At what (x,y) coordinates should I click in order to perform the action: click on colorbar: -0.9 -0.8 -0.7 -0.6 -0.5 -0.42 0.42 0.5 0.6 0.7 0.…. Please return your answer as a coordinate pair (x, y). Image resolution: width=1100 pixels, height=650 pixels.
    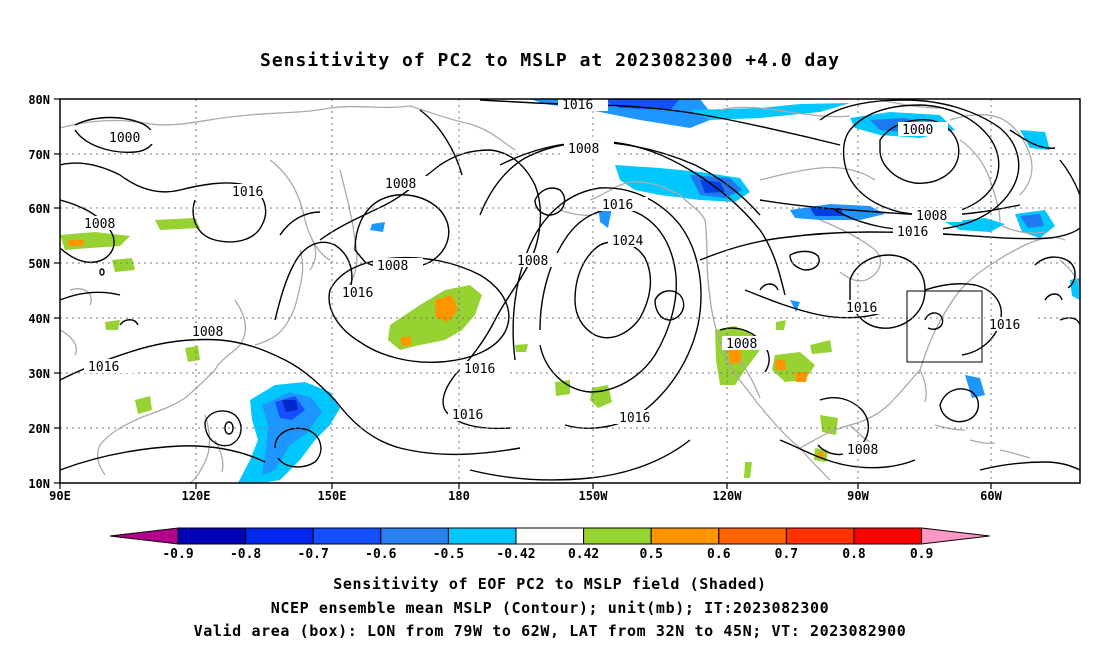
    Looking at the image, I should click on (549, 544).